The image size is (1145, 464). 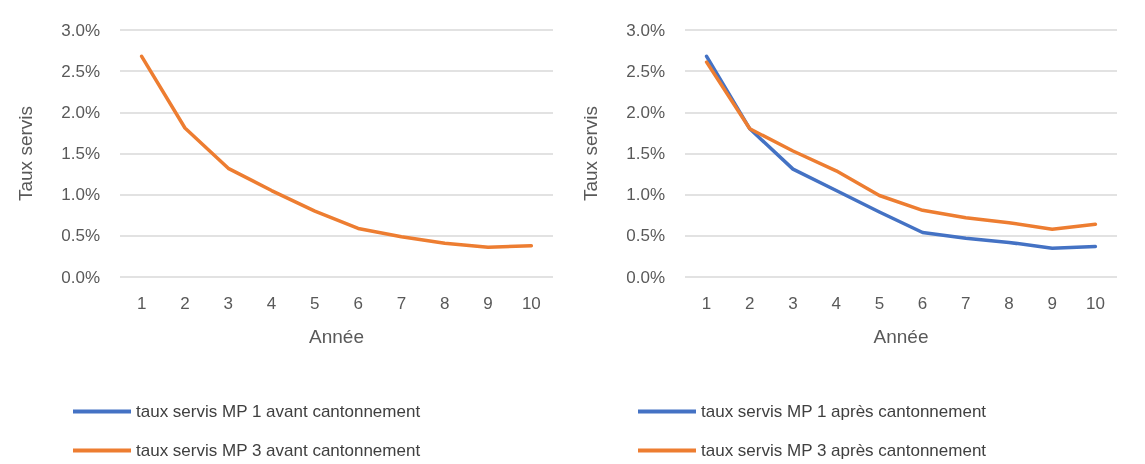 What do you see at coordinates (844, 411) in the screenshot?
I see `legend-label: taux servis MP 1 après cantonnement` at bounding box center [844, 411].